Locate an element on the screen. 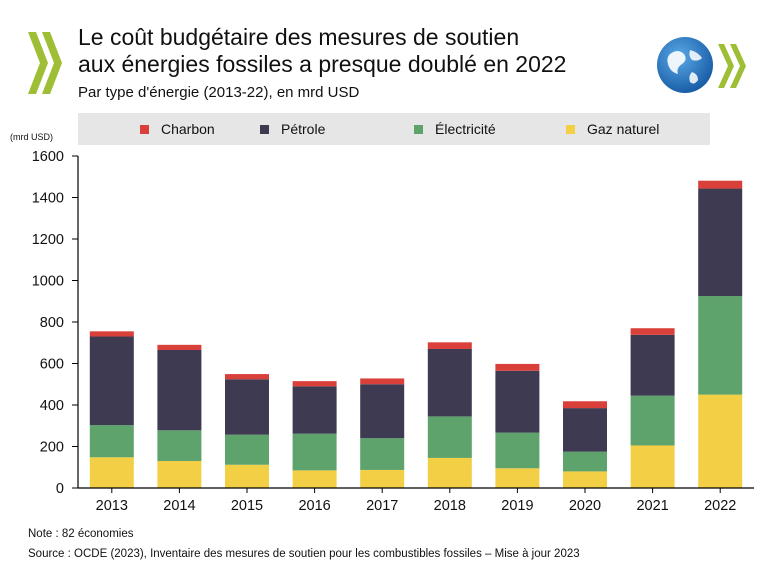  y-tick-label: 600 is located at coordinates (52, 365).